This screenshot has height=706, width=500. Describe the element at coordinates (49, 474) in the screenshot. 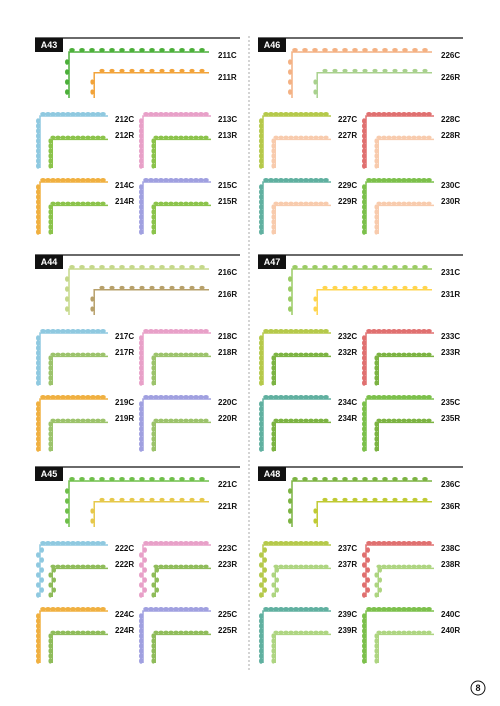

I see `section-label: A45` at that location.